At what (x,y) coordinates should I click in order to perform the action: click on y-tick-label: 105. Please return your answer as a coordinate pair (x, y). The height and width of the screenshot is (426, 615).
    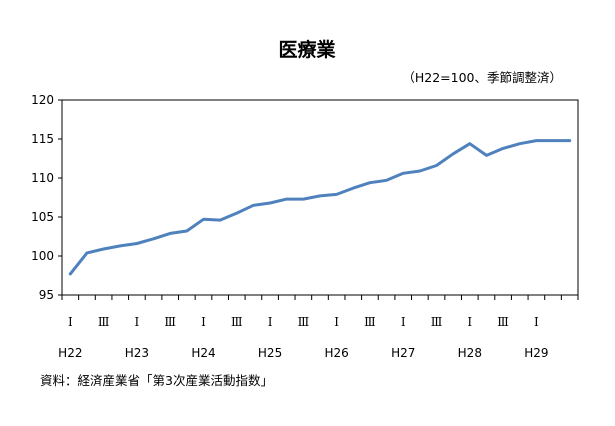
    Looking at the image, I should click on (42, 217).